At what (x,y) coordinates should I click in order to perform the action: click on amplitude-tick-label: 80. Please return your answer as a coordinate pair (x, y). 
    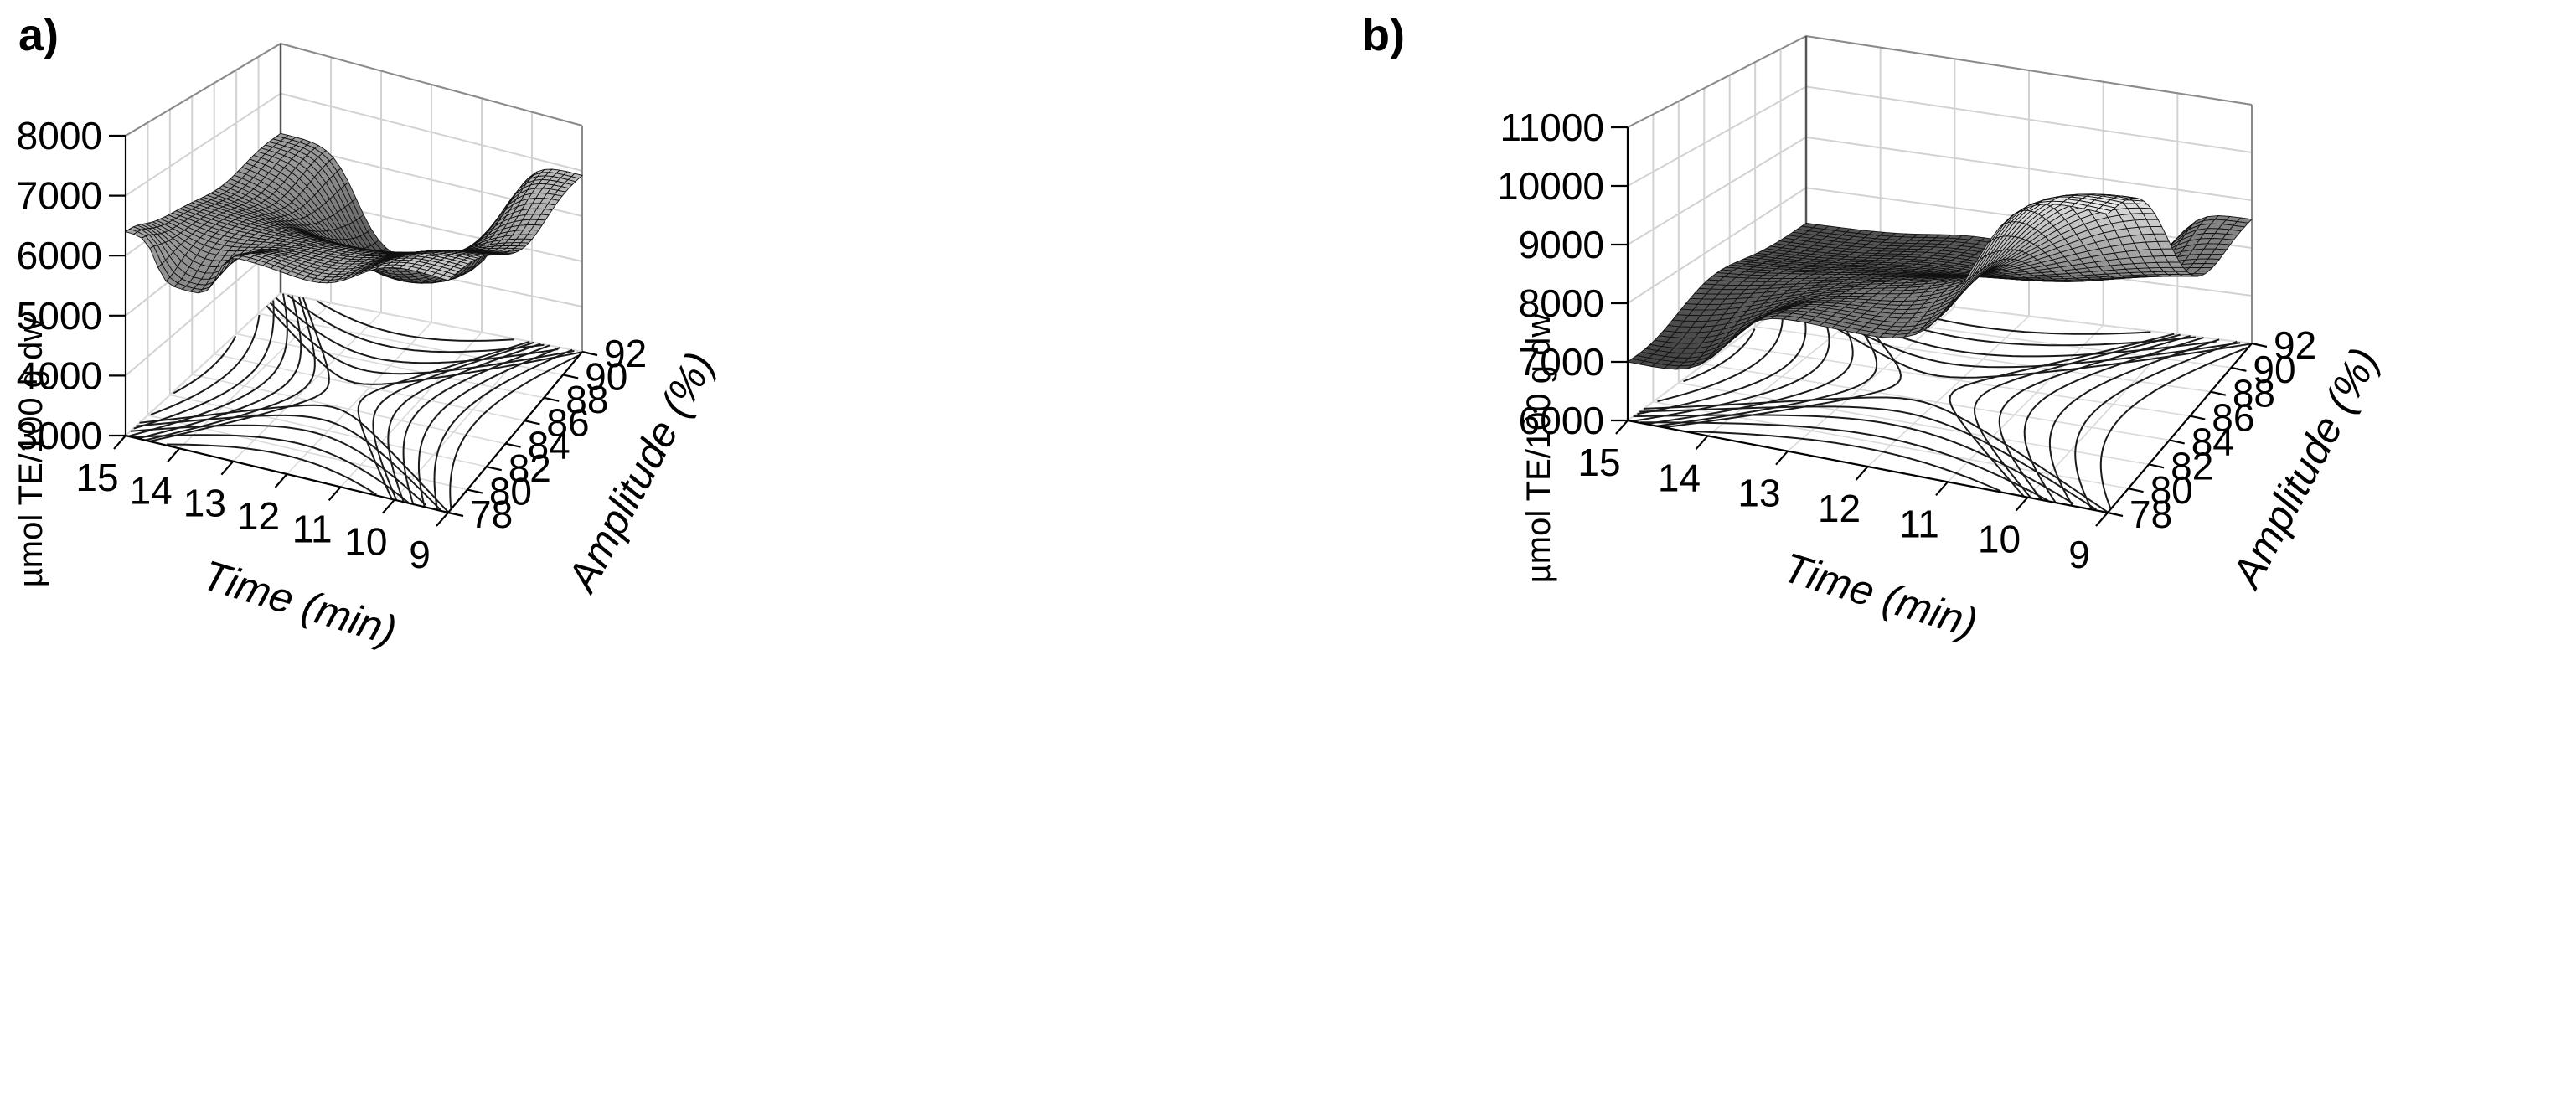
    Looking at the image, I should click on (2171, 490).